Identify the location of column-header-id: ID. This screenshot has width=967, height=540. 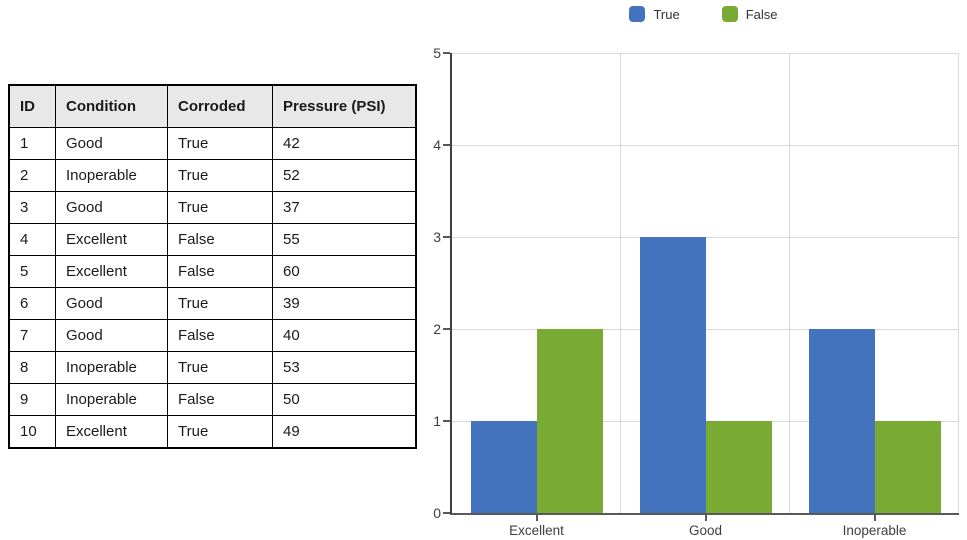
(32, 106).